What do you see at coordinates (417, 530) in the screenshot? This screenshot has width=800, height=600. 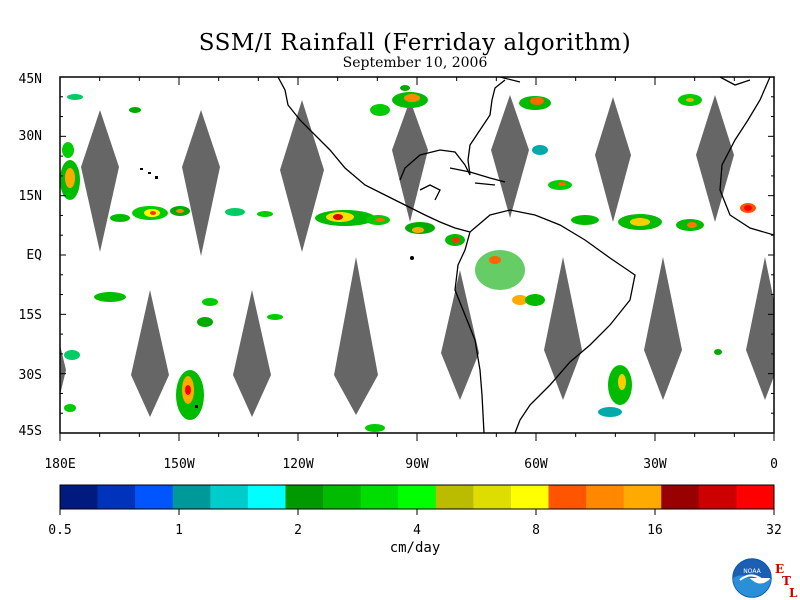 I see `colorbar-label-4: 4` at bounding box center [417, 530].